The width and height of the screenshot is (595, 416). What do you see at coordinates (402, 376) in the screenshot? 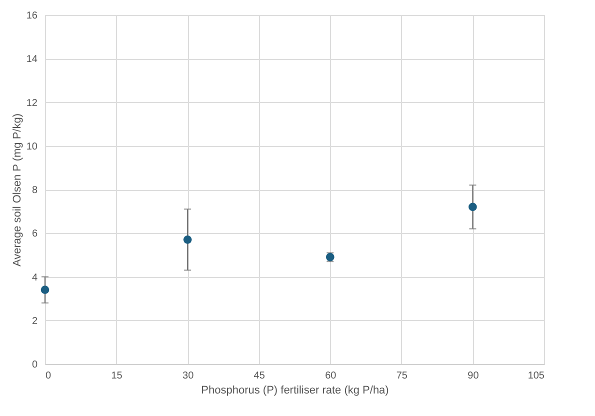
I see `x-tick-label: 75` at bounding box center [402, 376].